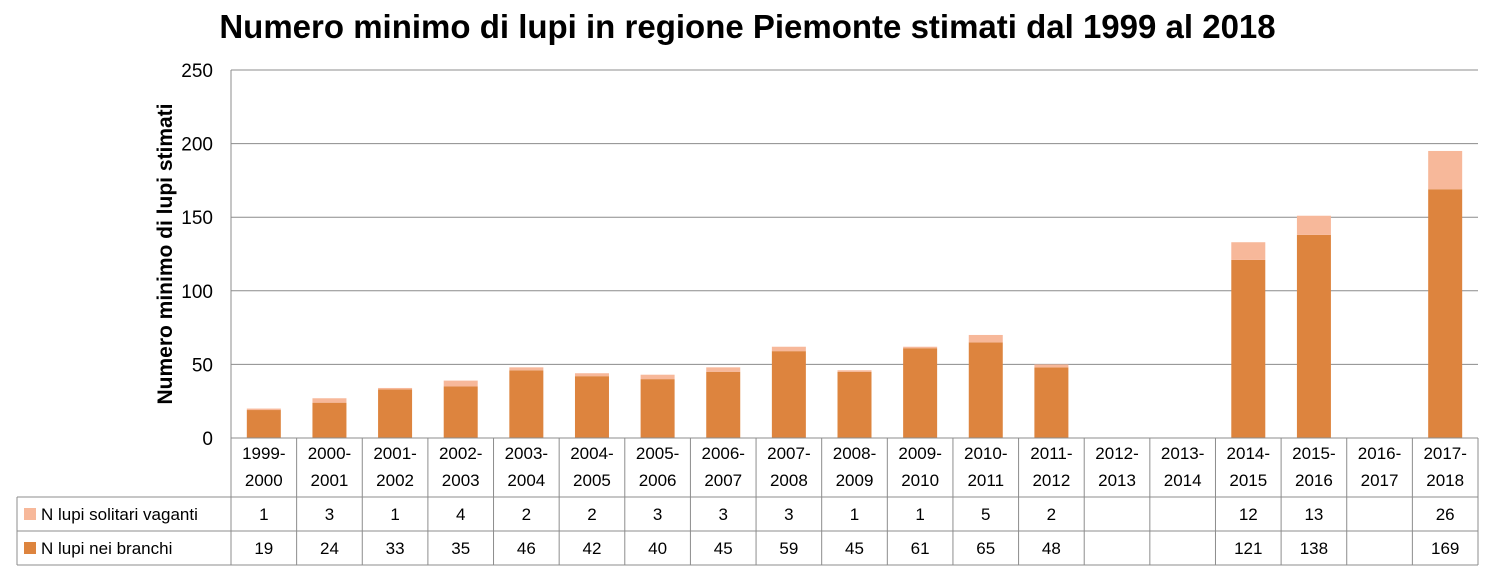 The image size is (1495, 572). What do you see at coordinates (920, 480) in the screenshot?
I see `category-label-line2: 2010` at bounding box center [920, 480].